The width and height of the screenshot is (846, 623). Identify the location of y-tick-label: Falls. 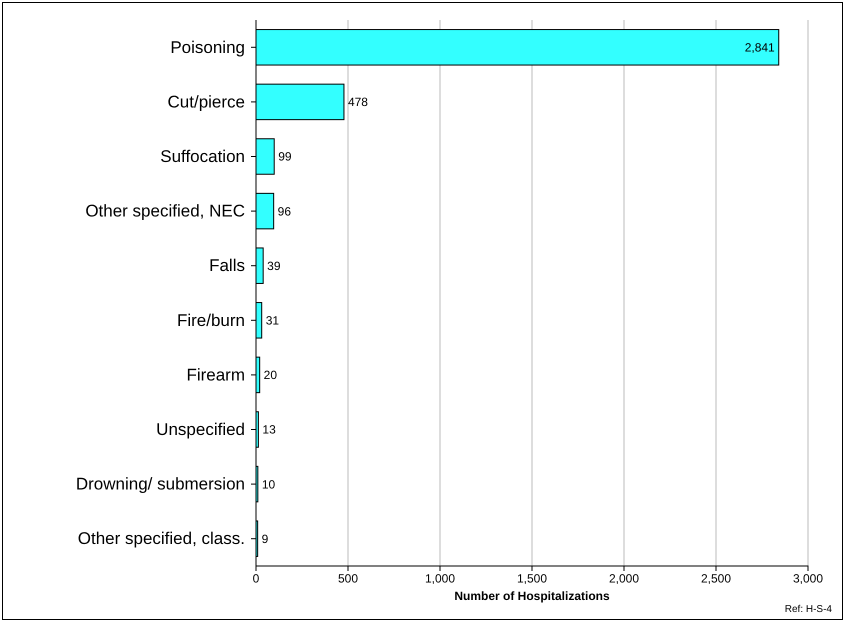
(227, 266).